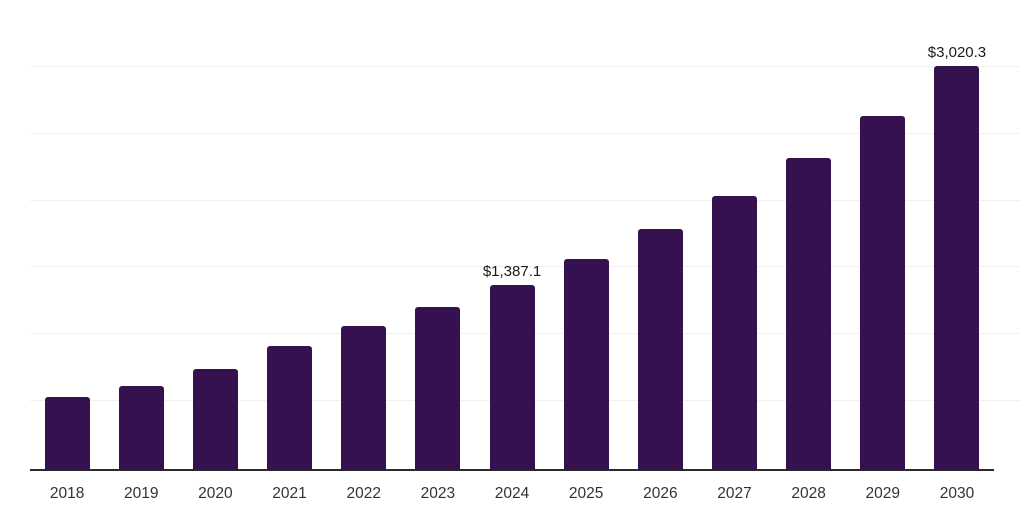  What do you see at coordinates (141, 493) in the screenshot?
I see `x-tick-2019: 2019` at bounding box center [141, 493].